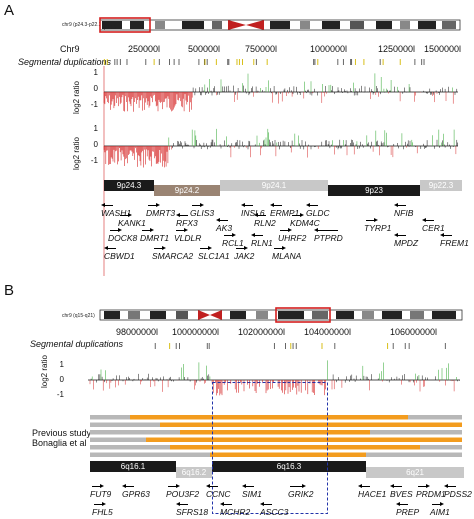 The image size is (474, 519). Describe the element at coordinates (194, 472) in the screenshot. I see `band-6q16-2: 6q16.2` at that location.